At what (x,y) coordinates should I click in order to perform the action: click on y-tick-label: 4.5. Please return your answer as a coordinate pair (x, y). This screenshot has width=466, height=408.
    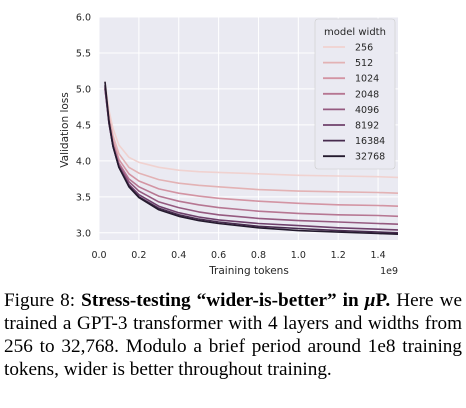
    Looking at the image, I should click on (83, 125).